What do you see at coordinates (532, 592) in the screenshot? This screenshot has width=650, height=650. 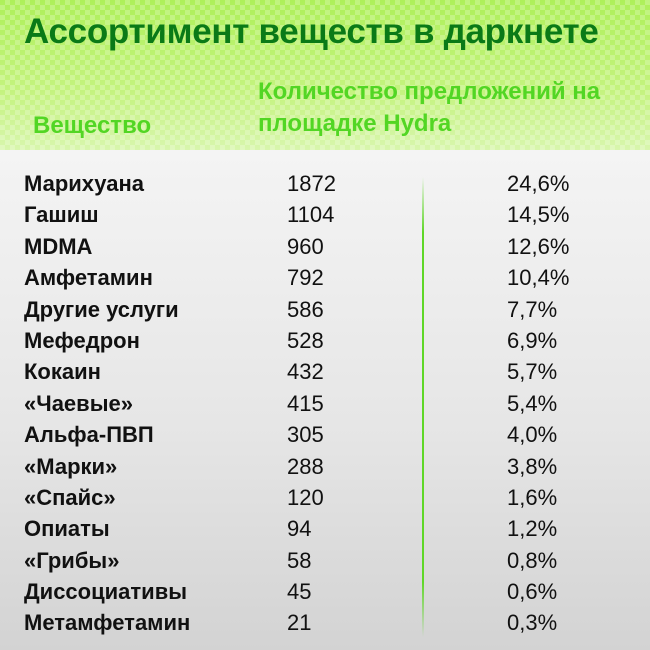 I see `offer-percent: 0,6%` at bounding box center [532, 592].